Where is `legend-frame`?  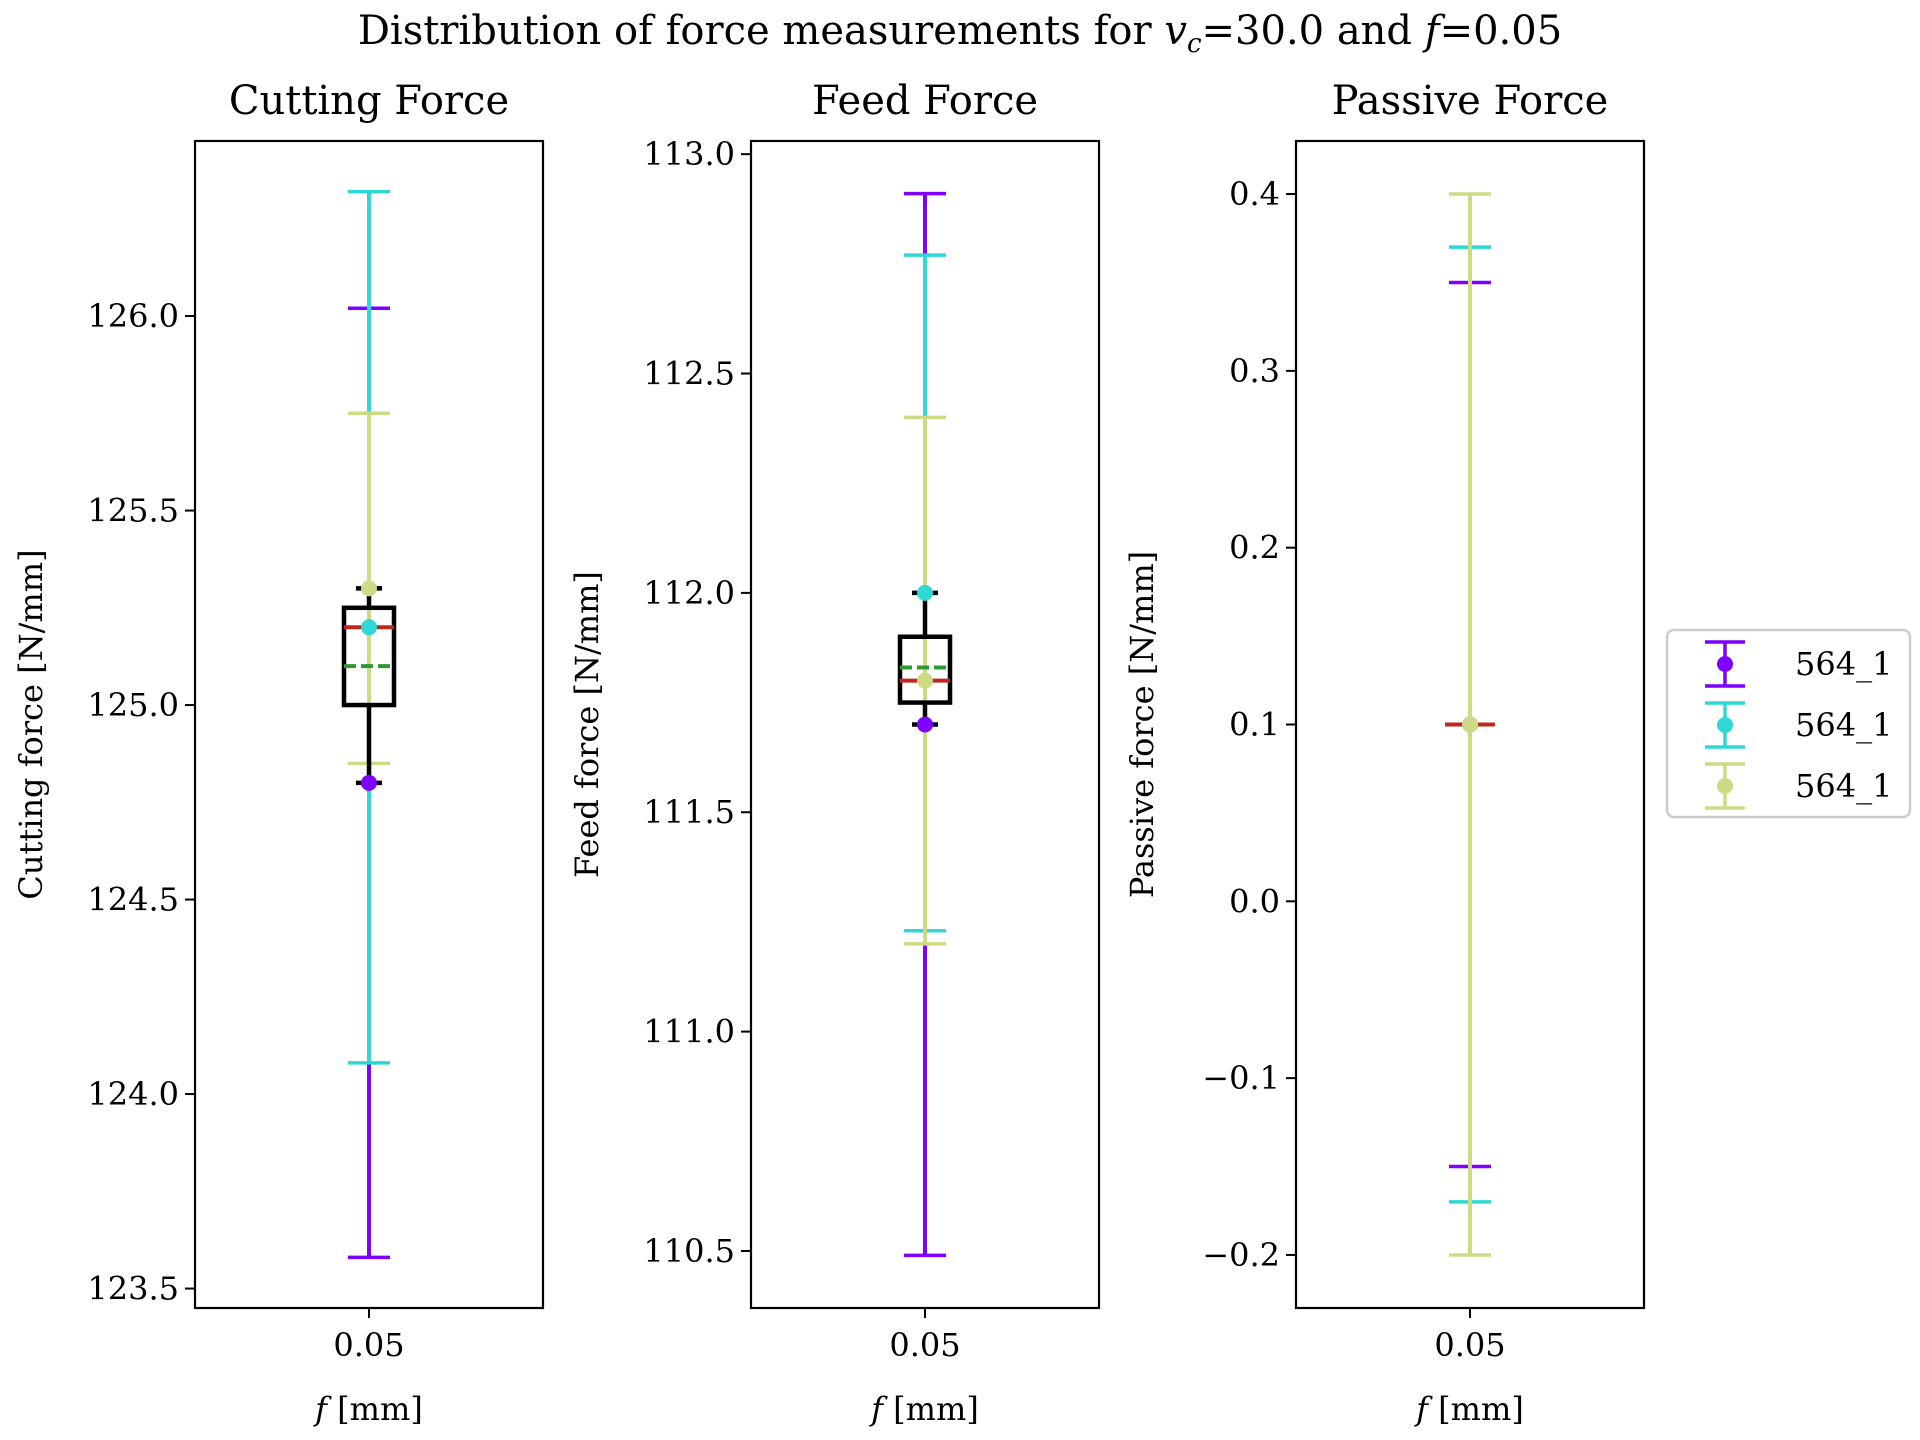
legend-frame is located at coordinates (1788, 723).